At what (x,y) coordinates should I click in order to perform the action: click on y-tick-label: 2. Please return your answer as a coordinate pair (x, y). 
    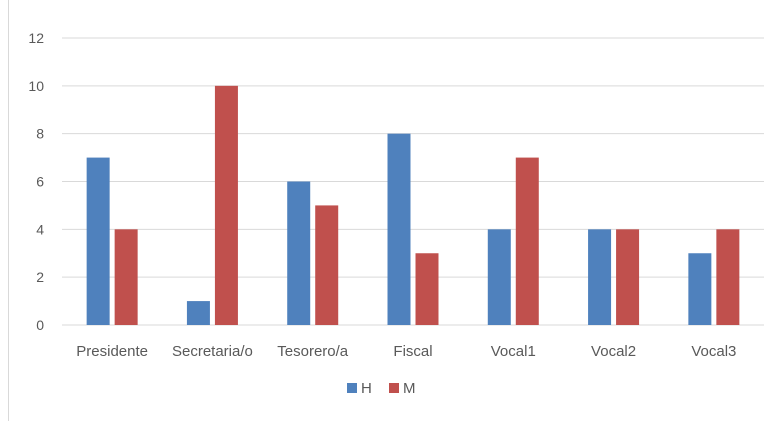
    Looking at the image, I should click on (40, 277).